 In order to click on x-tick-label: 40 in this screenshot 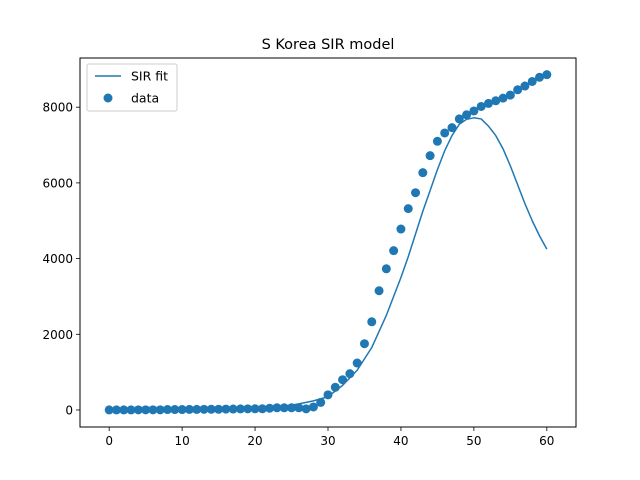, I will do `click(400, 441)`.